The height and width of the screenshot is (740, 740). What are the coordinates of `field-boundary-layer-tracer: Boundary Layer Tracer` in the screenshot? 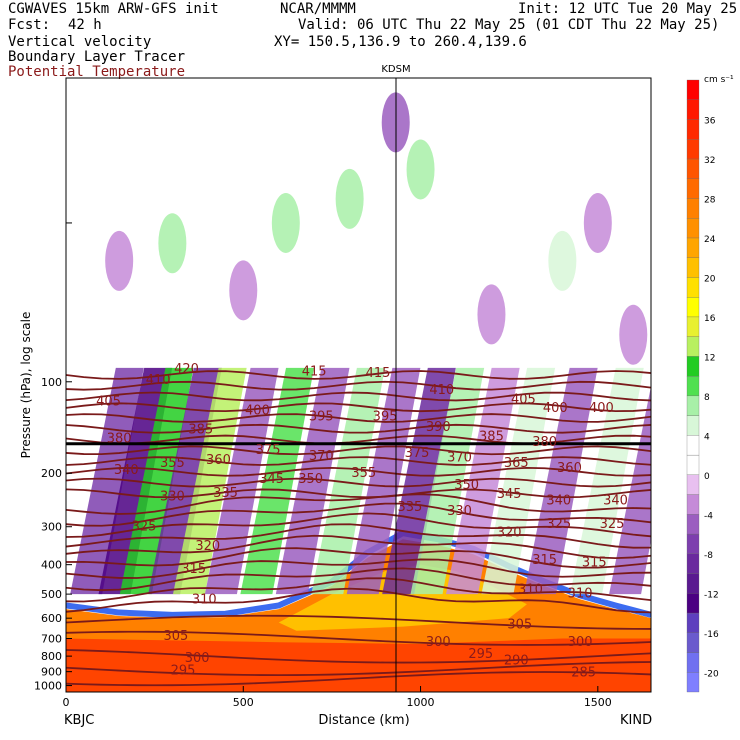 It's located at (97, 57).